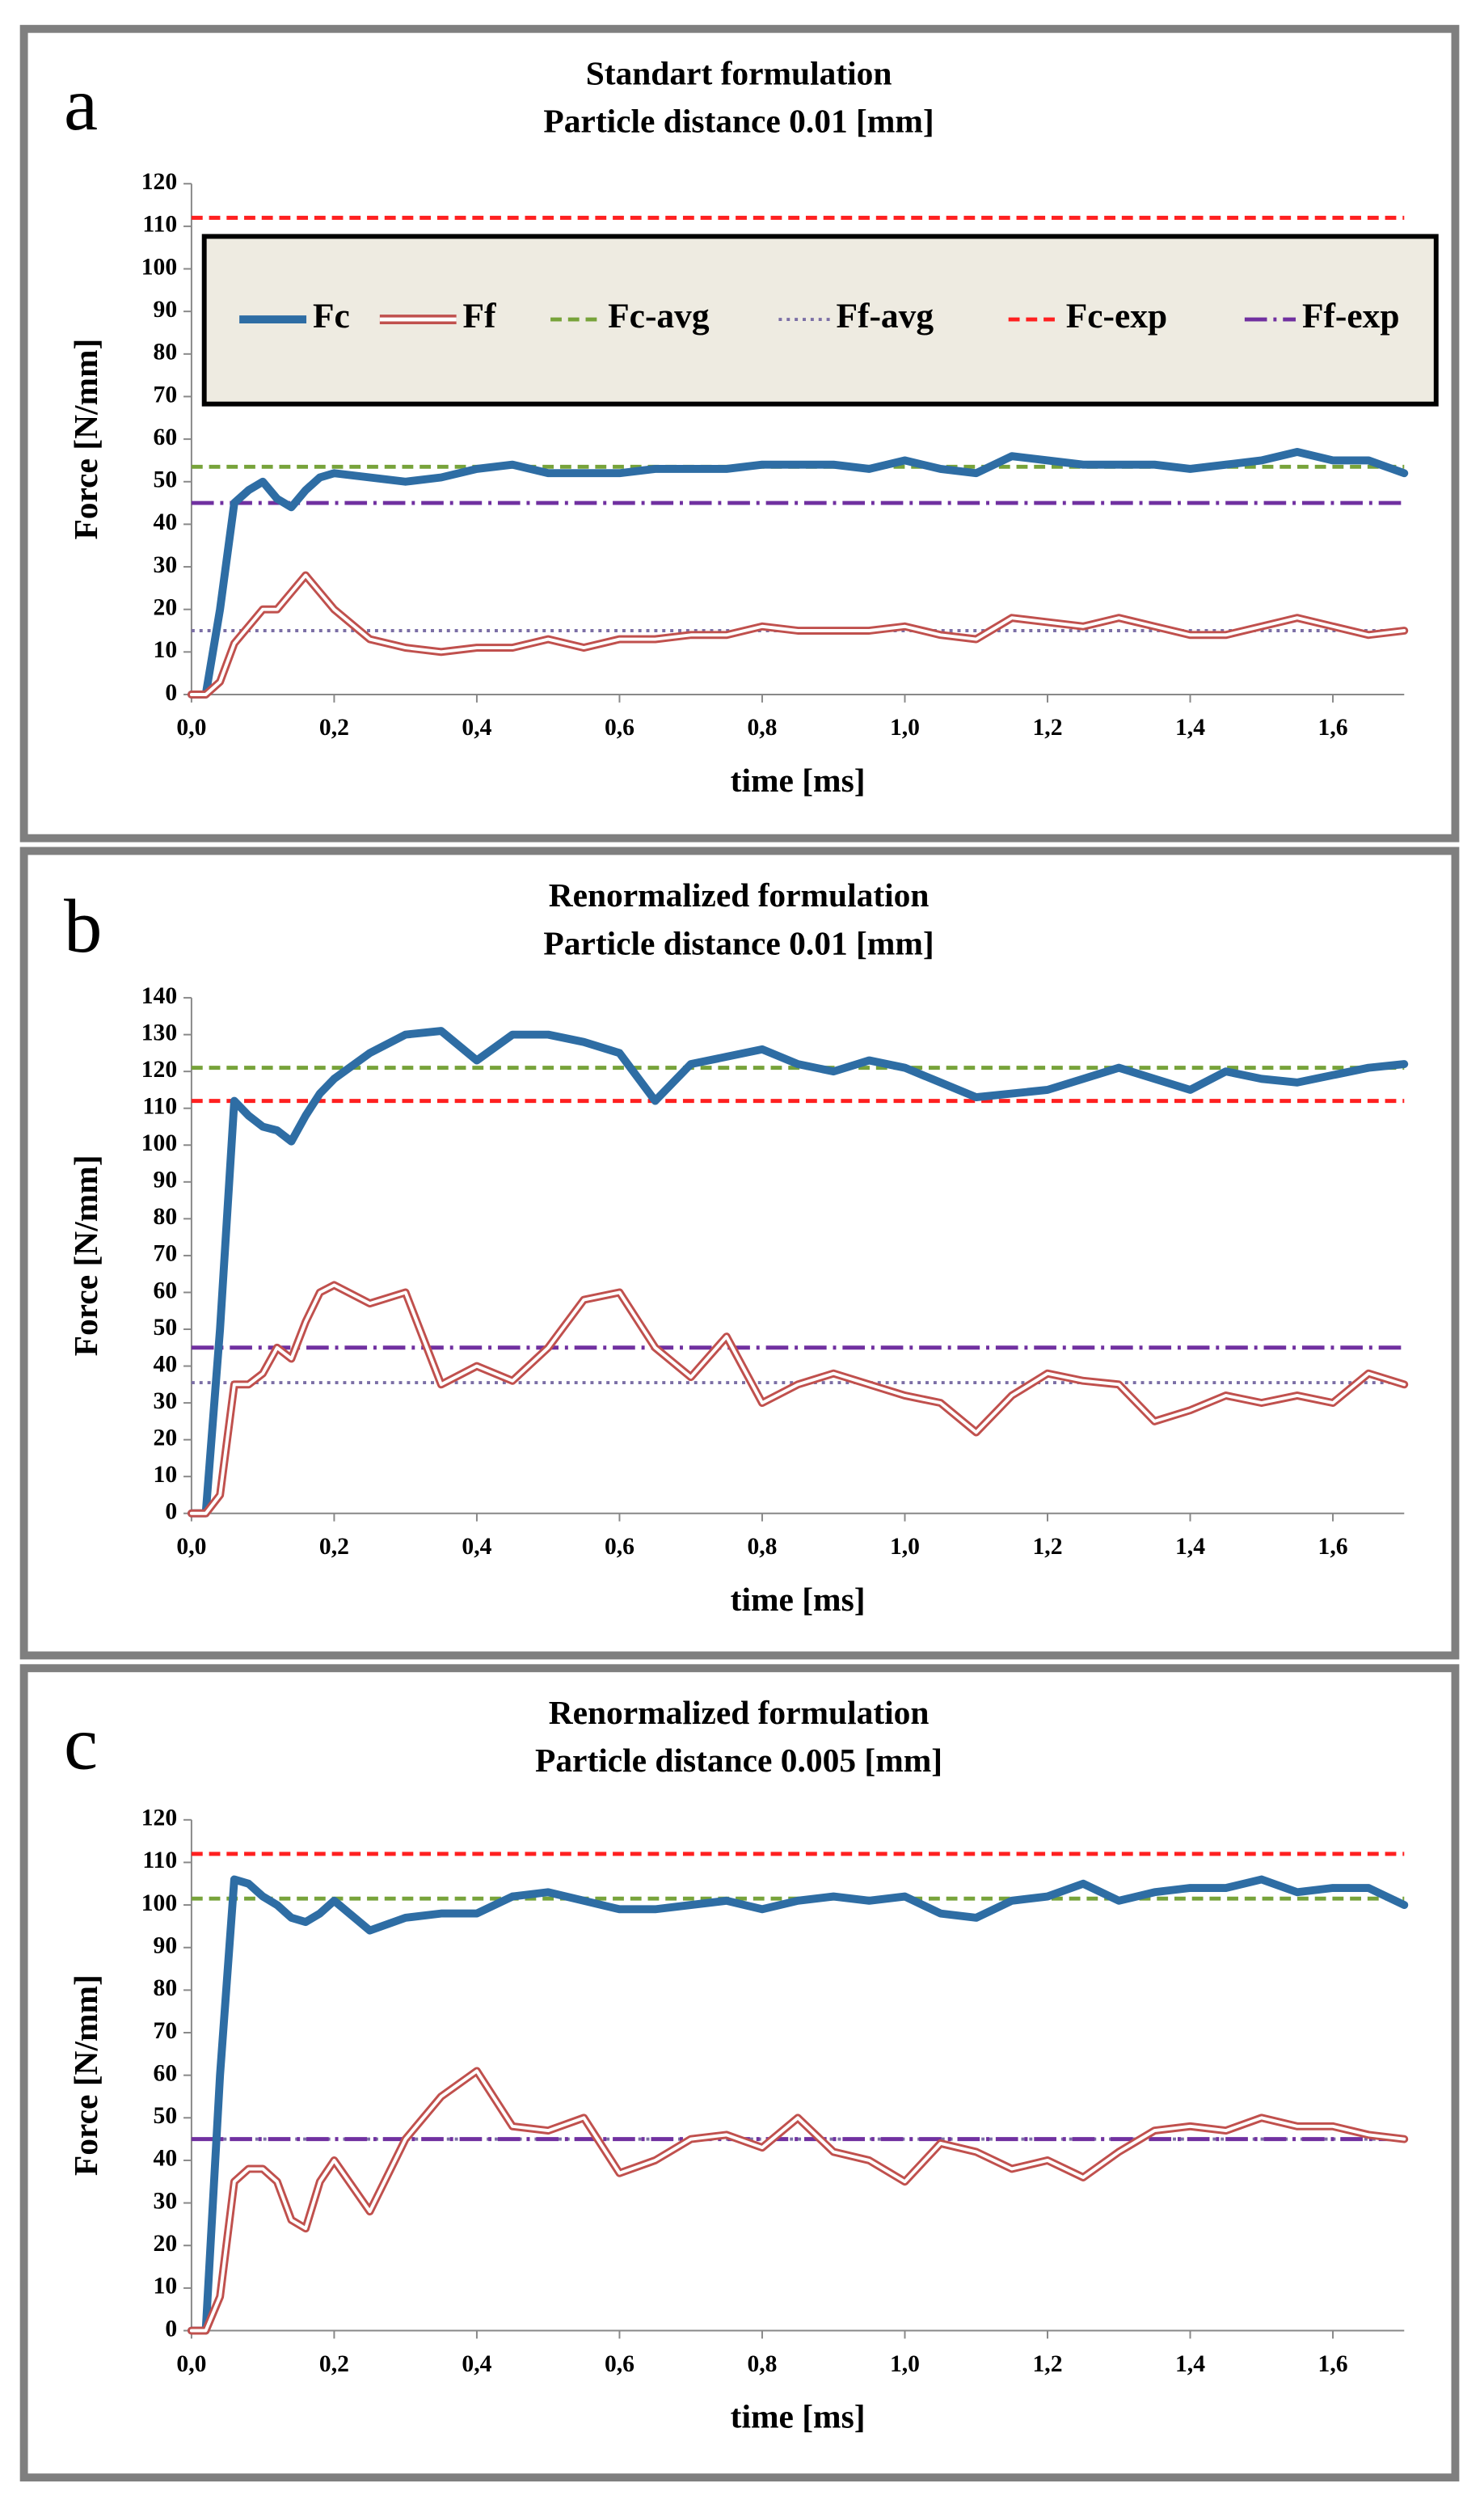 The height and width of the screenshot is (2500, 1484). I want to click on y-tick-label: 130, so click(159, 1032).